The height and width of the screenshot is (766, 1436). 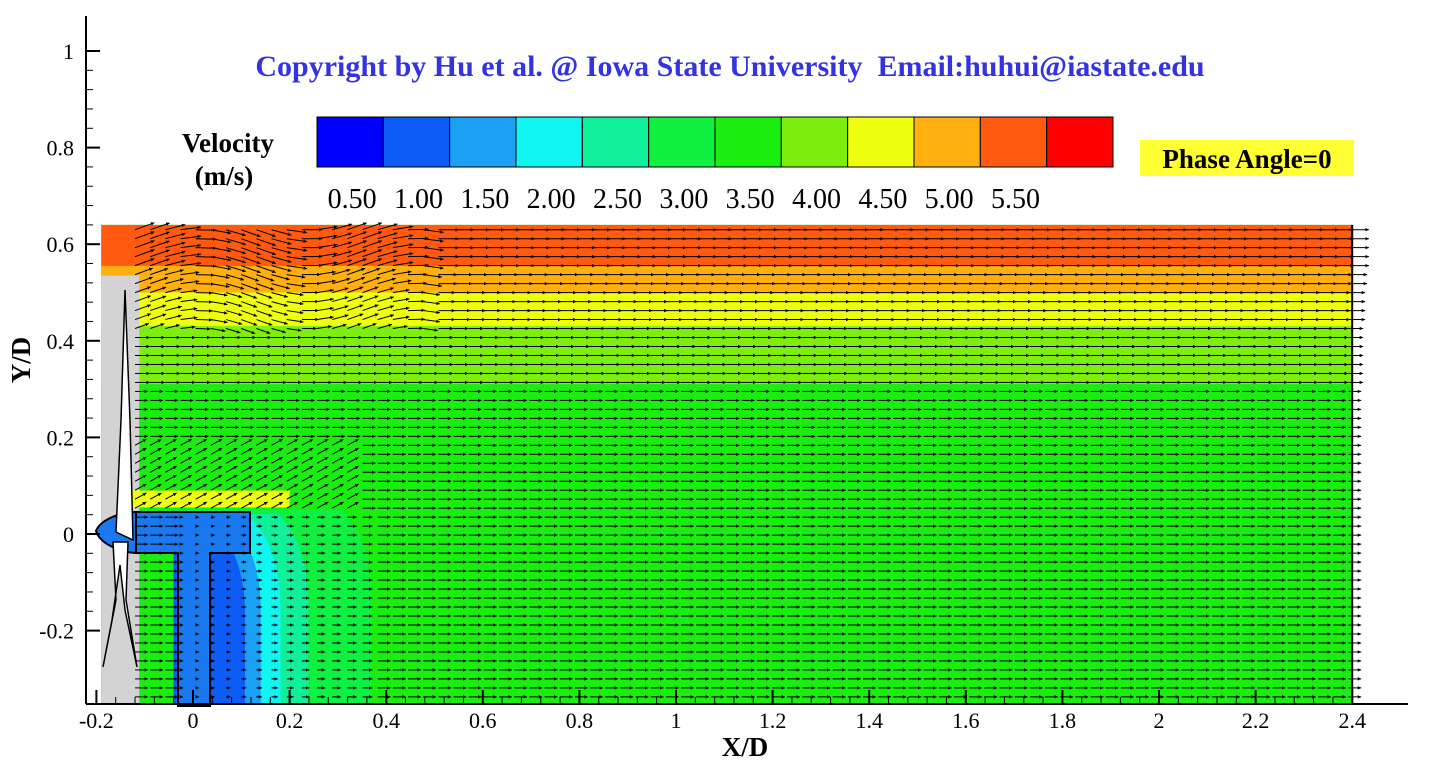 What do you see at coordinates (353, 442) in the screenshot?
I see `vector-1958` at bounding box center [353, 442].